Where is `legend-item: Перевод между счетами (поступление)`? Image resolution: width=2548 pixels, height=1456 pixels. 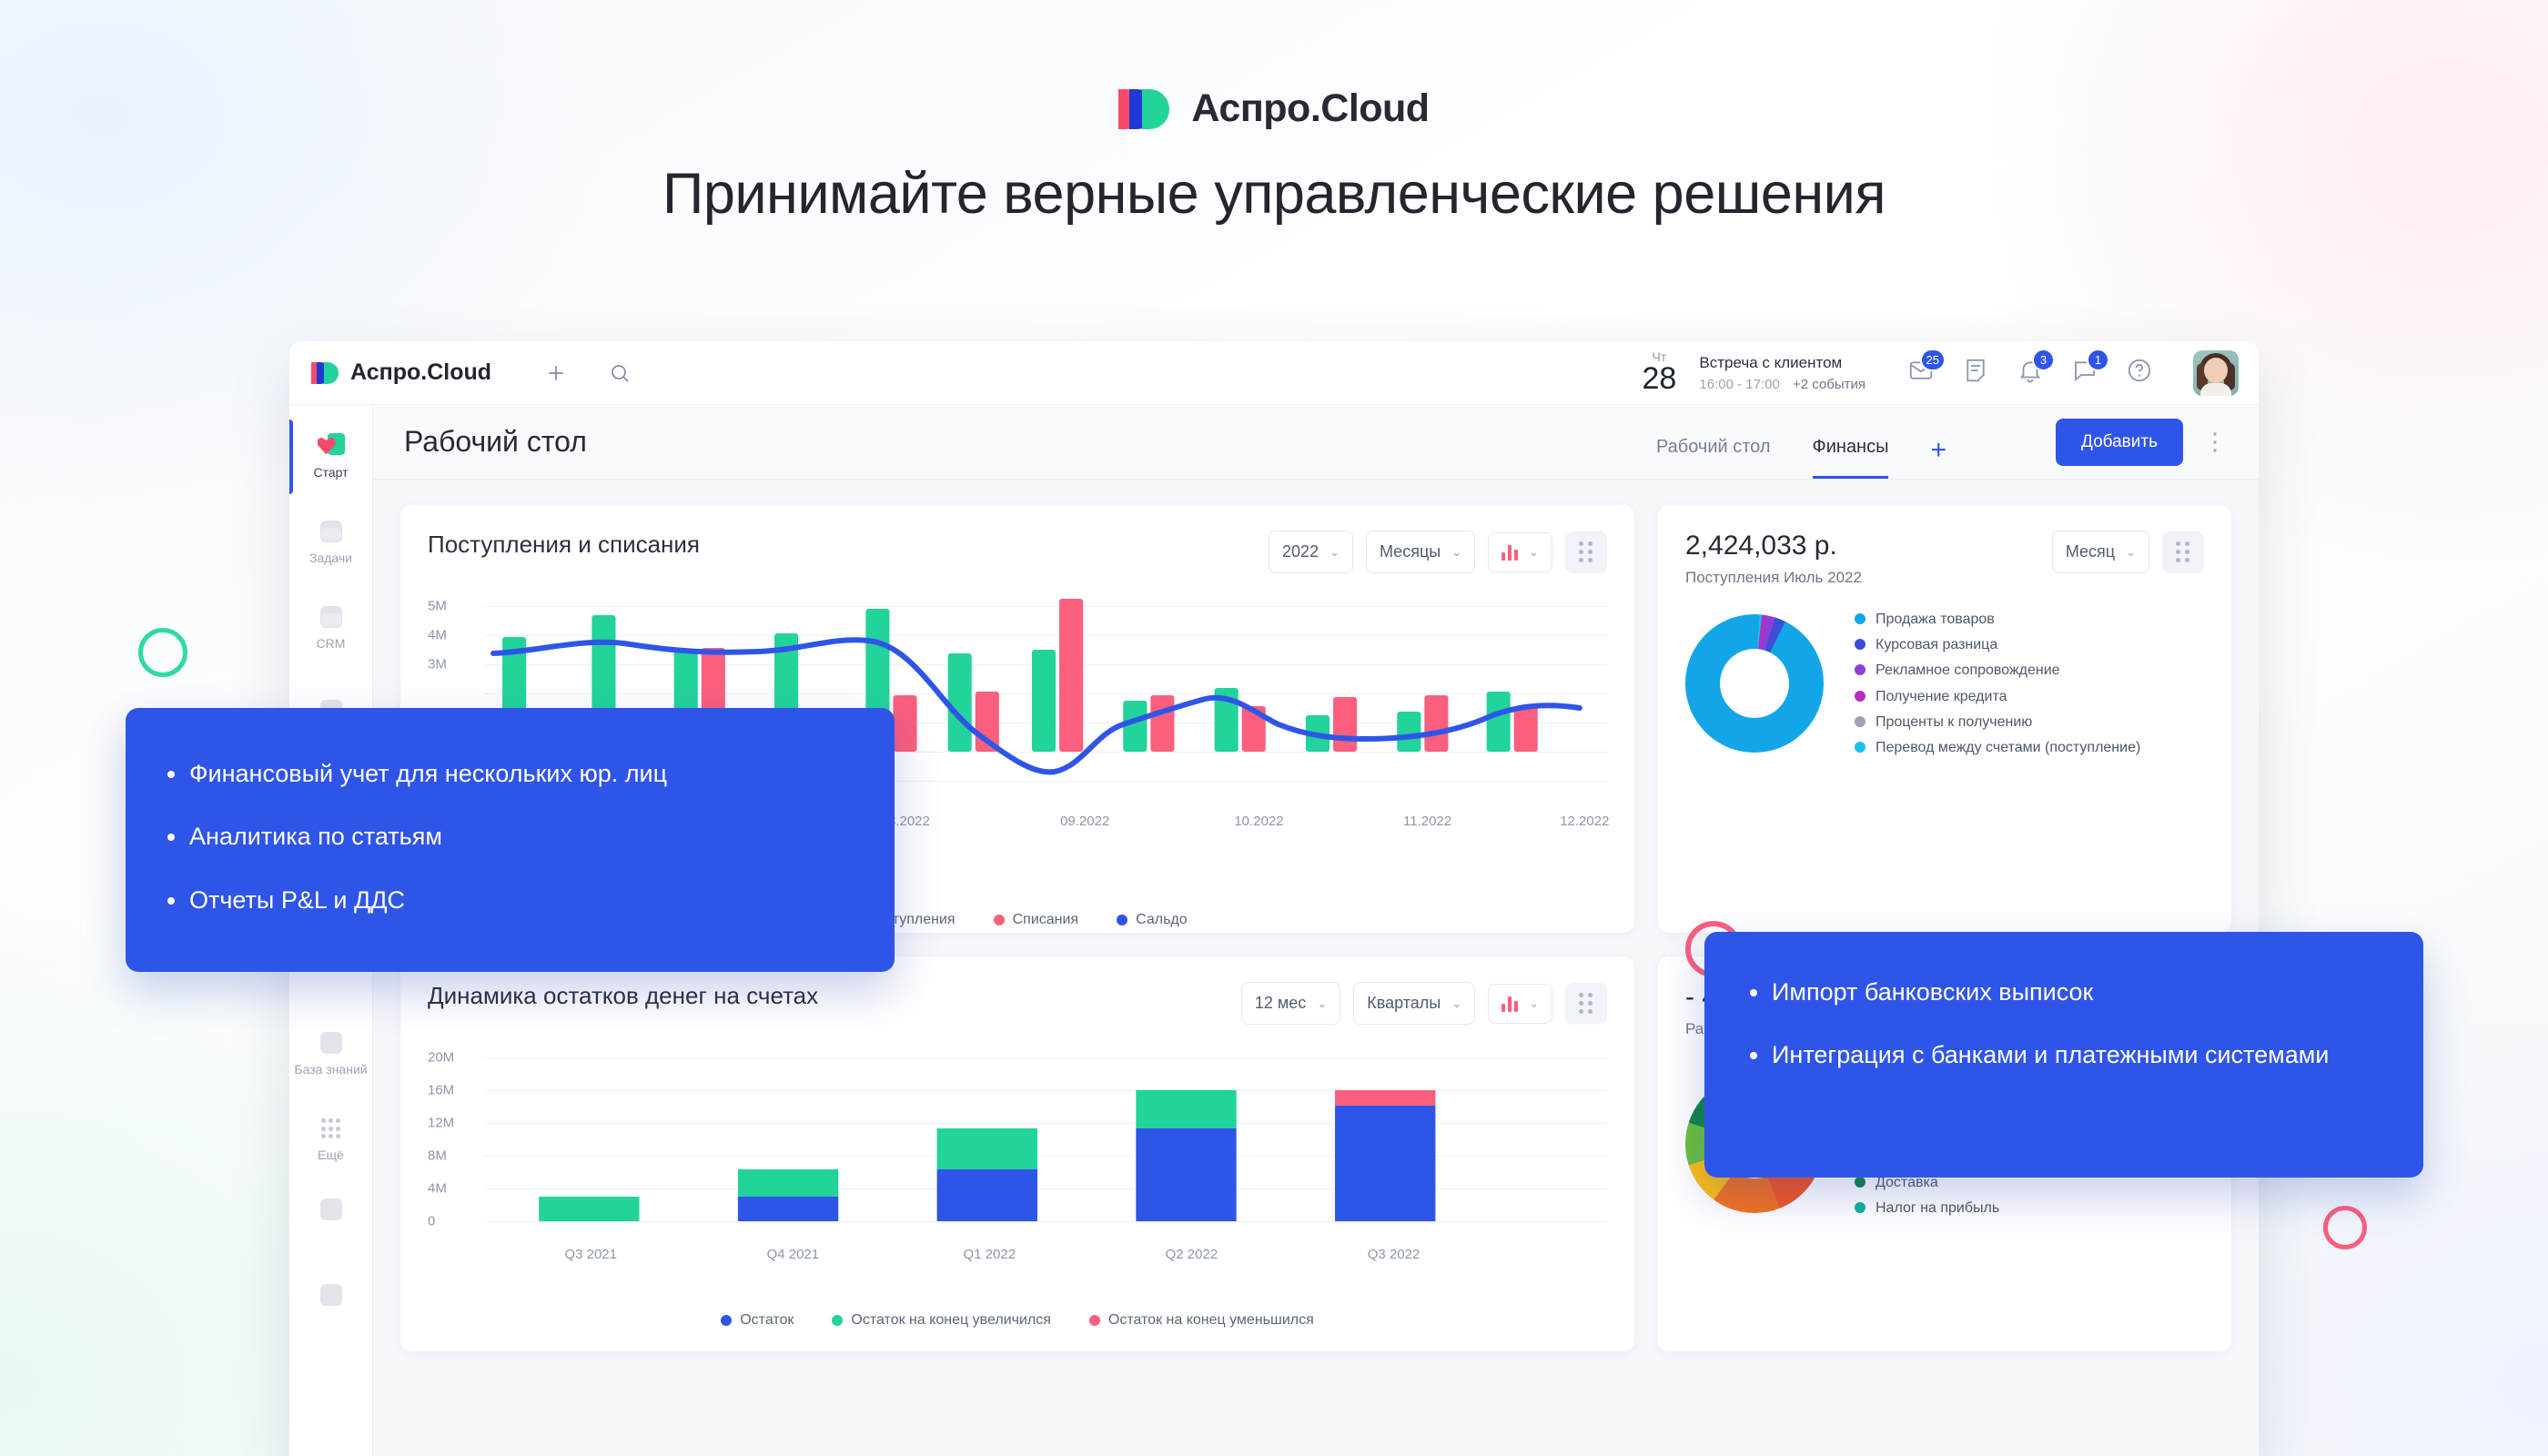 legend-item: Перевод между счетами (поступление) is located at coordinates (1998, 747).